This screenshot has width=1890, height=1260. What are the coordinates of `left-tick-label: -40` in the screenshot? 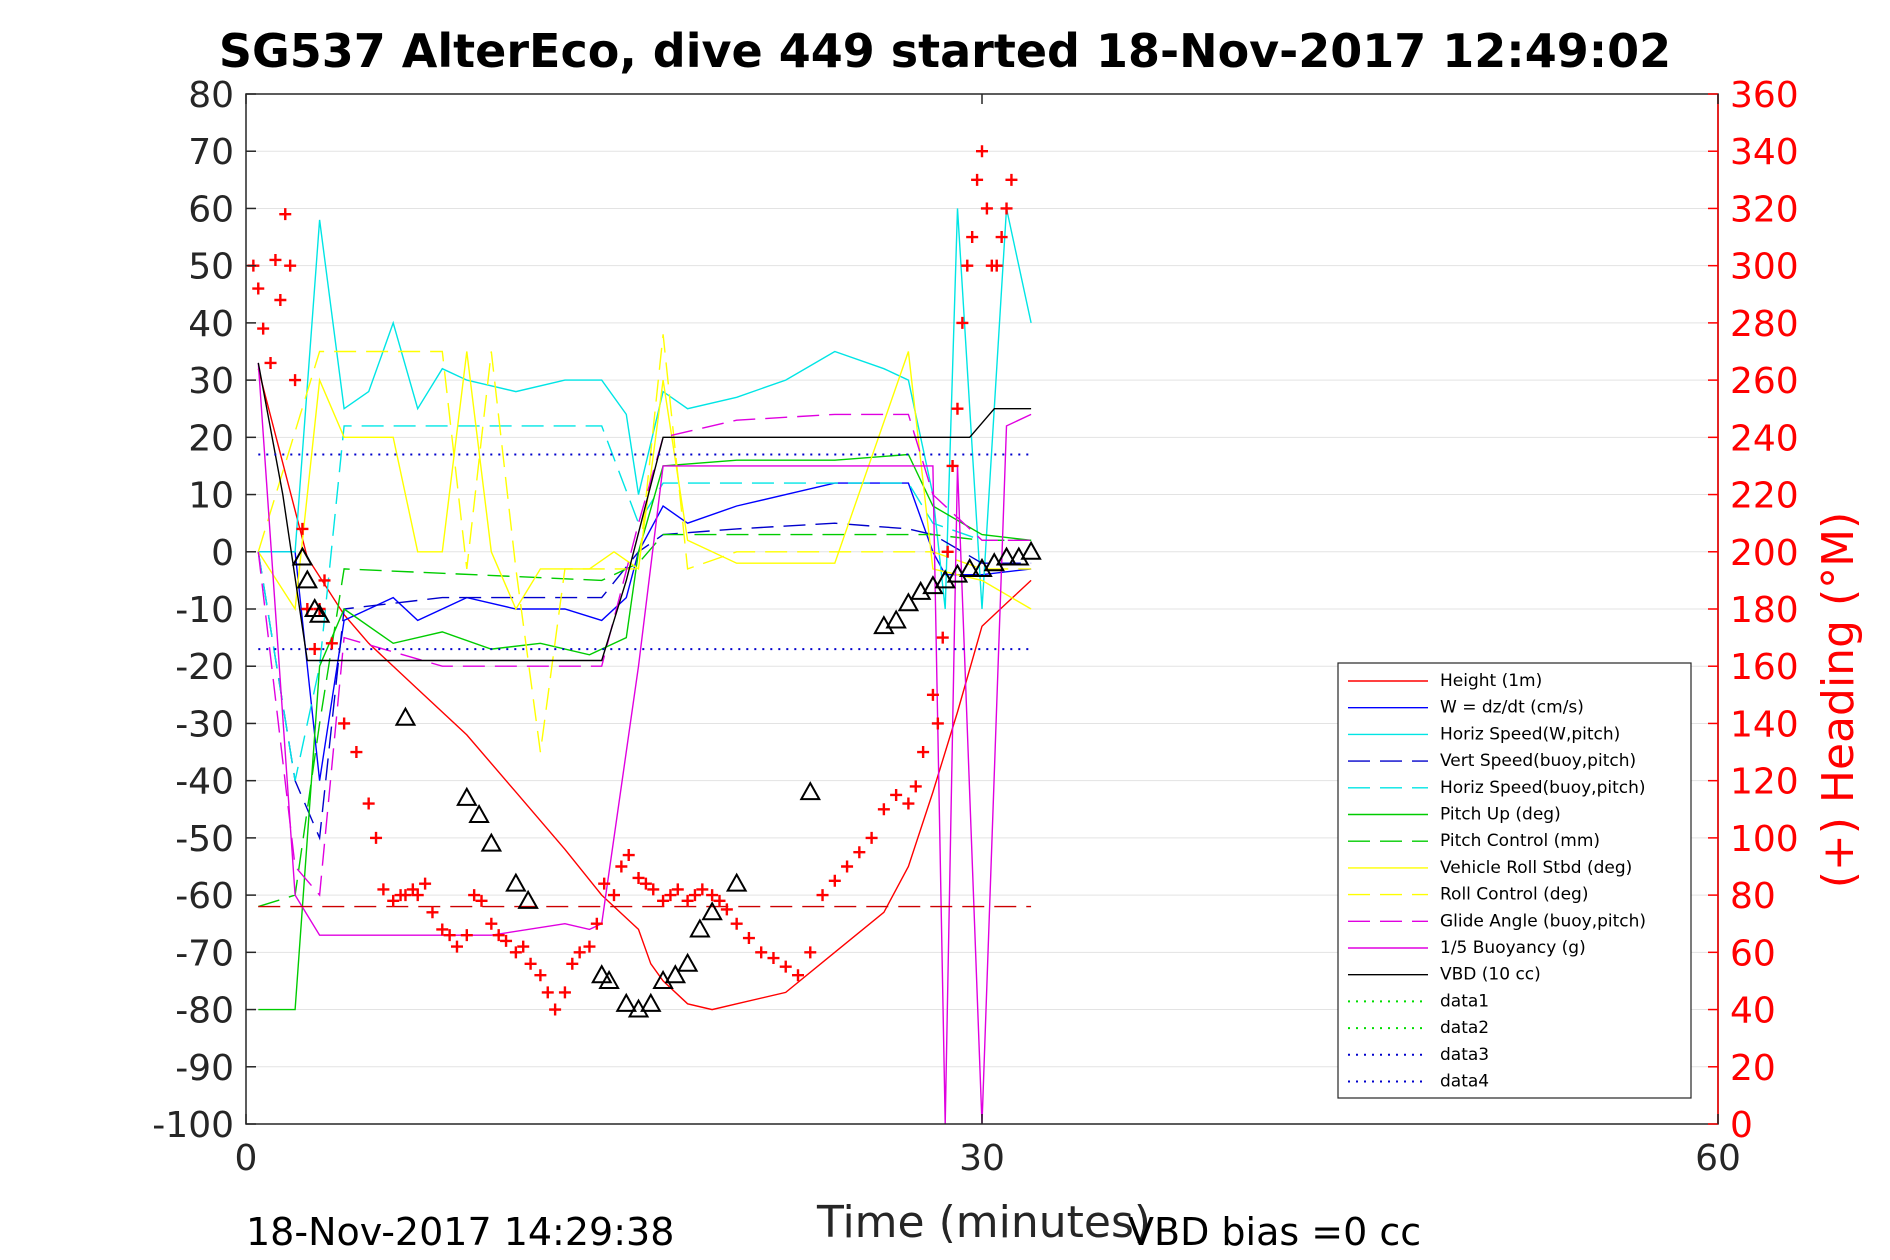 It's located at (204, 782).